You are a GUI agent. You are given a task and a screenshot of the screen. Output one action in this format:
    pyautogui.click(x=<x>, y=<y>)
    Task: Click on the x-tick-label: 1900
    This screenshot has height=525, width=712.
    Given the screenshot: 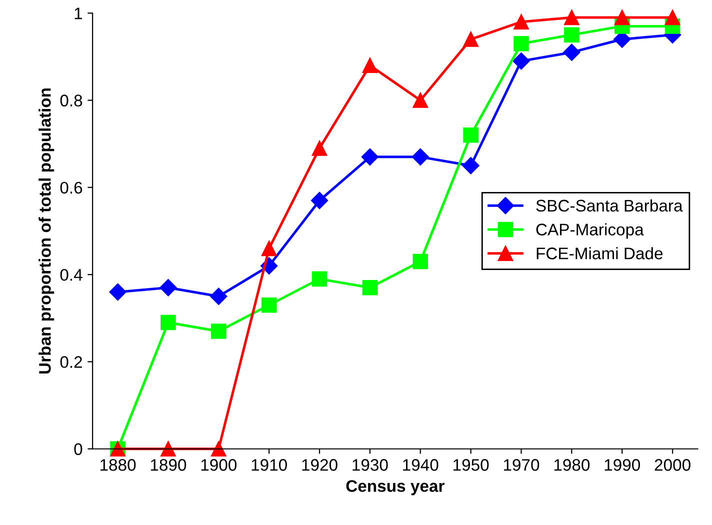 What is the action you would take?
    pyautogui.click(x=219, y=465)
    